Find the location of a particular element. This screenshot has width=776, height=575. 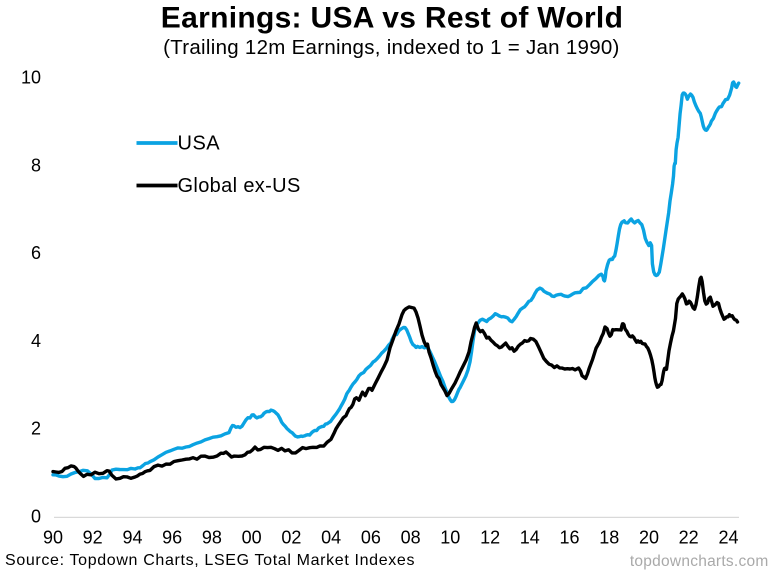

svg-text: 4 is located at coordinates (36, 341).